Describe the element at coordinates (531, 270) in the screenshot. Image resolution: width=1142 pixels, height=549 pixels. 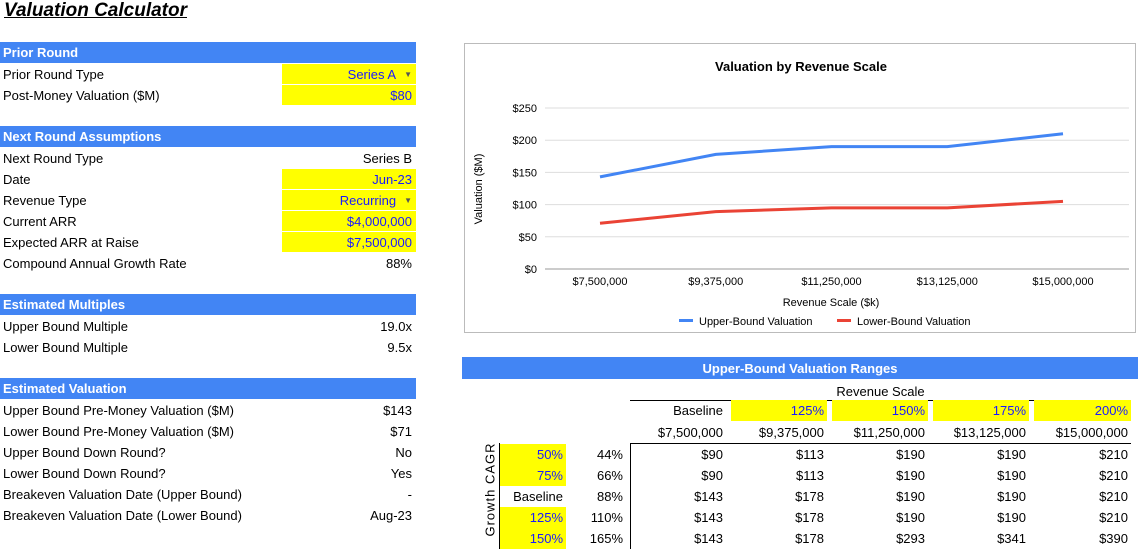
I see `y-tick-label: $0` at that location.